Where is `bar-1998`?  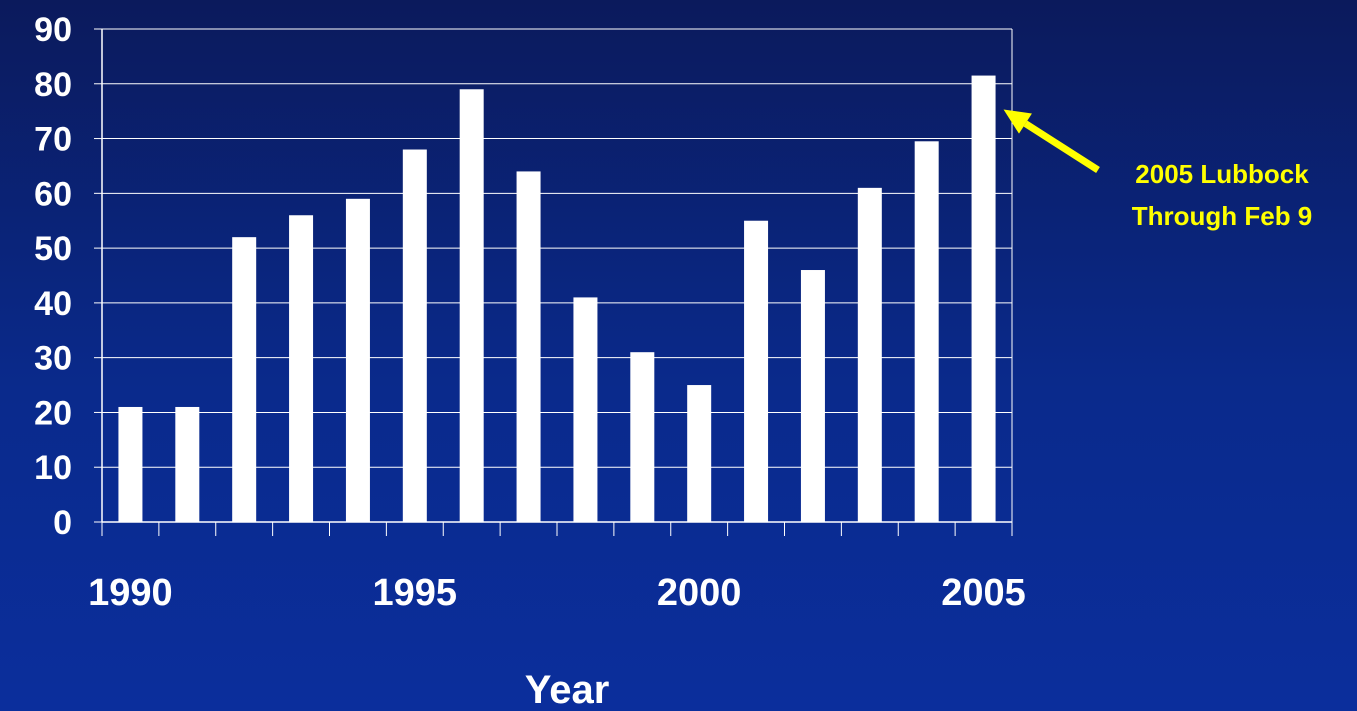
bar-1998 is located at coordinates (585, 409).